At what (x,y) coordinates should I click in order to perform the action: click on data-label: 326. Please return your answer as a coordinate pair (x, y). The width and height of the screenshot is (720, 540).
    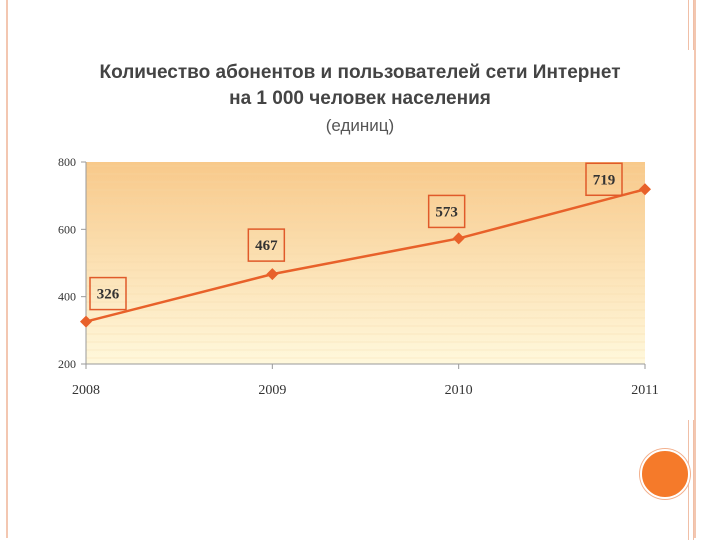
    Looking at the image, I should click on (108, 295).